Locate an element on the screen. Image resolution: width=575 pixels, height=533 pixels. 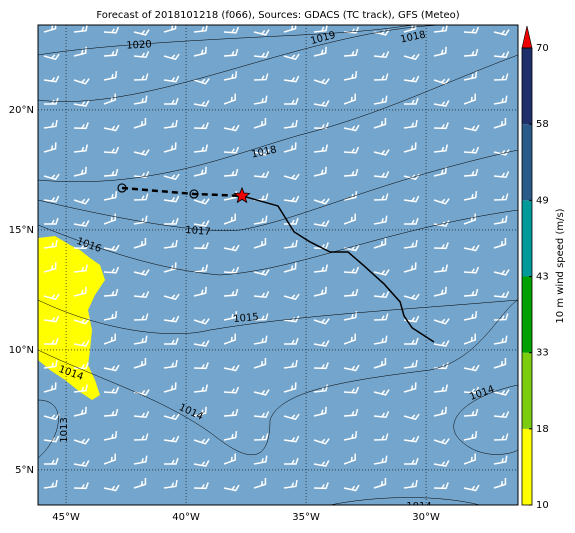
colorbar-segment is located at coordinates (527, 314).